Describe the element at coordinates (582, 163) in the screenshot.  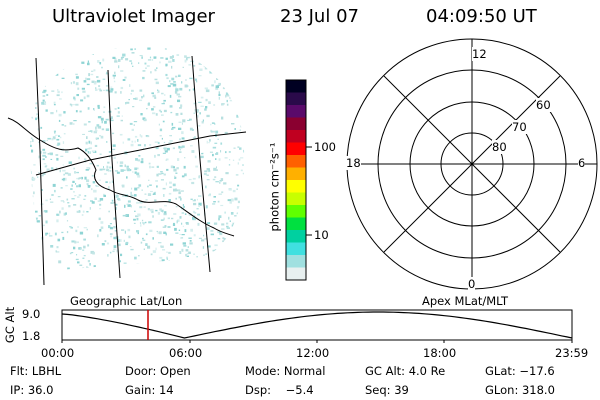
I see `mlt-label-6: 6` at that location.